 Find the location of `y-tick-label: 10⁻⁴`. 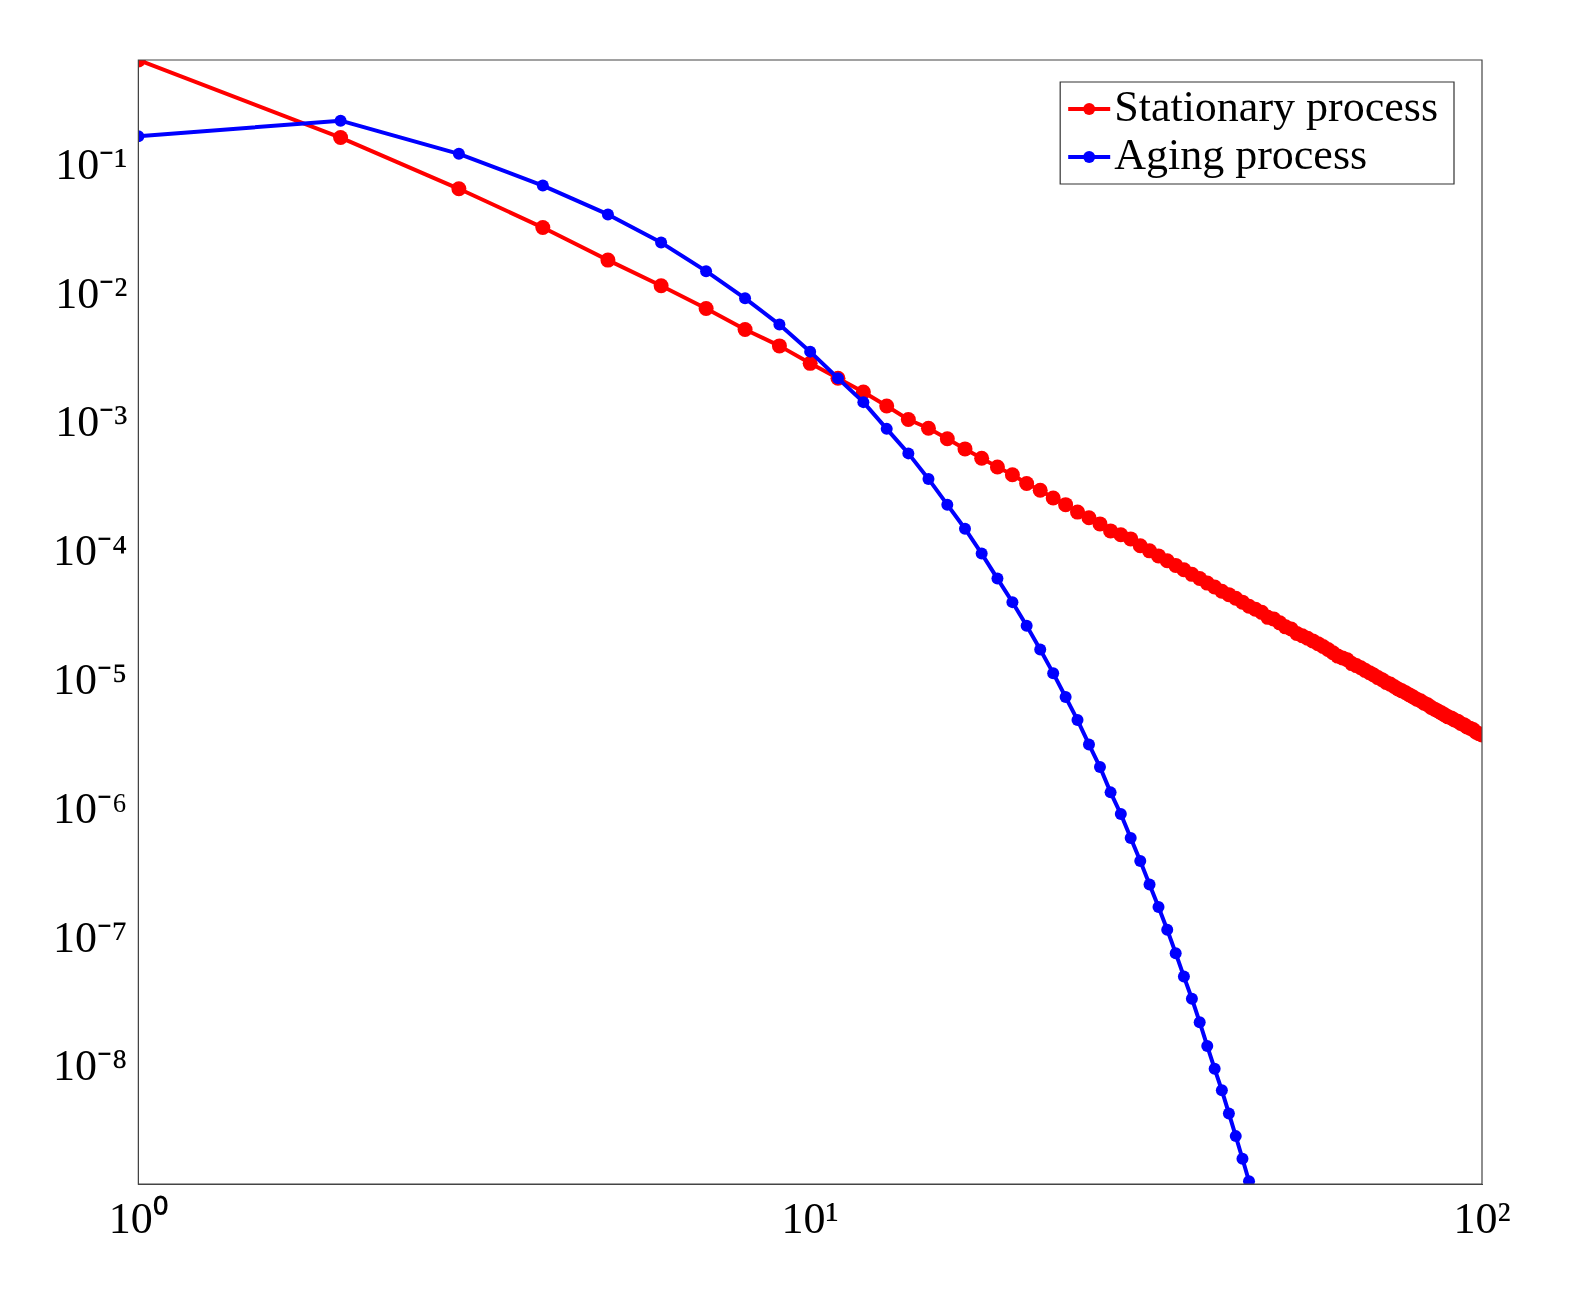

y-tick-label: 10⁻⁴ is located at coordinates (90, 551).